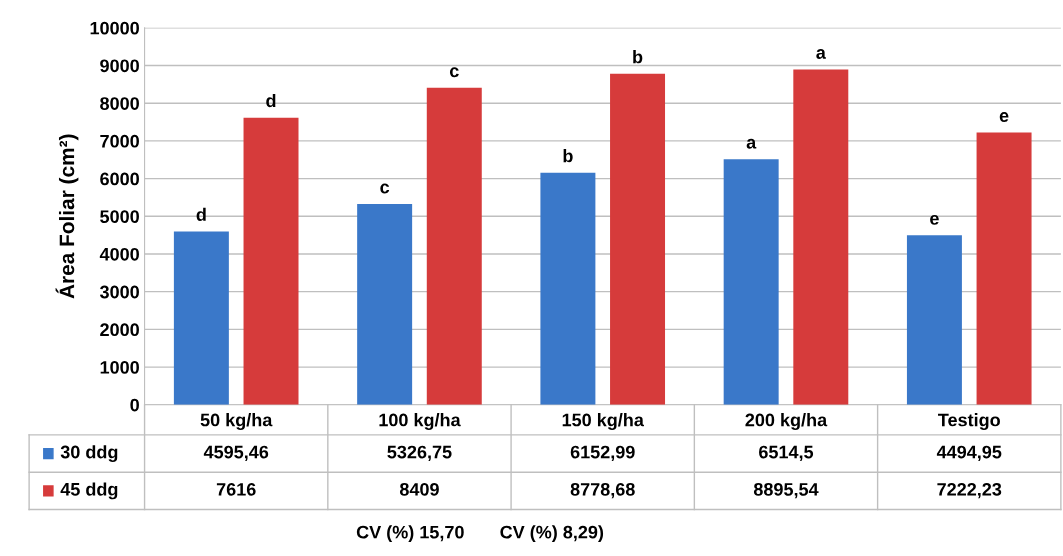  What do you see at coordinates (119, 330) in the screenshot?
I see `y-tick-label: 2000` at bounding box center [119, 330].